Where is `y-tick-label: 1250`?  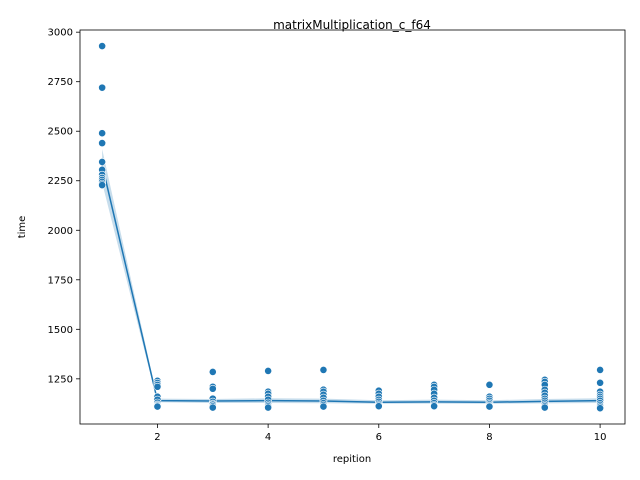 y-tick-label: 1250 is located at coordinates (60, 379).